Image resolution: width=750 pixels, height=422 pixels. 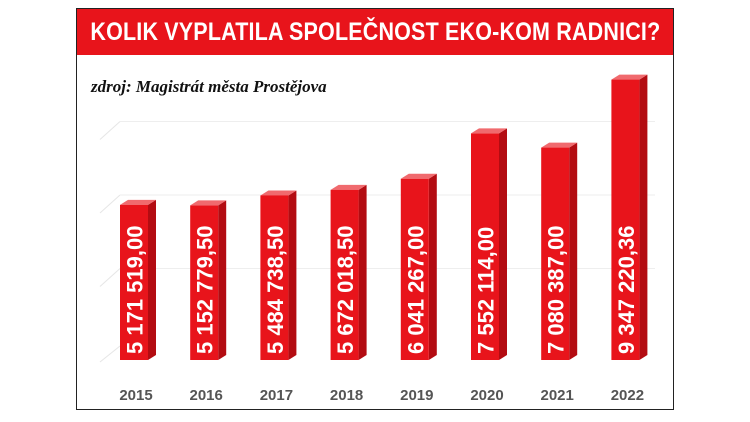 I want to click on bar-value-label: 5 171 519,00, so click(x=135, y=290).